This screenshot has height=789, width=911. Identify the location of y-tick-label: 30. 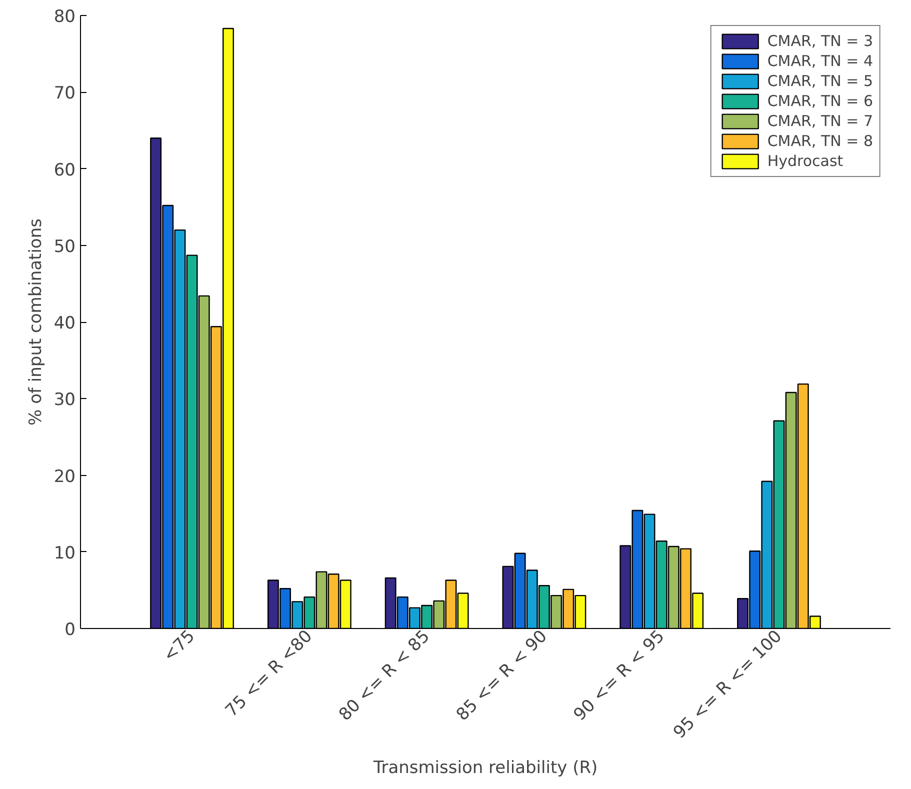
(65, 400).